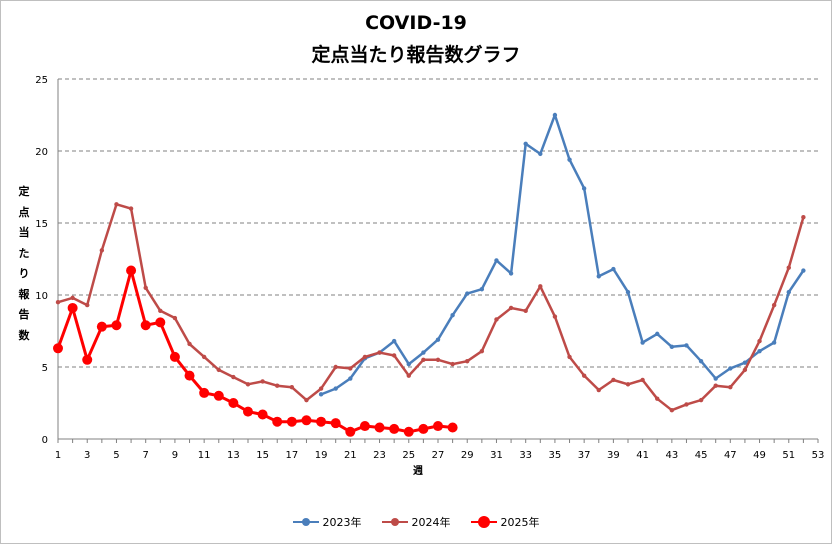 The width and height of the screenshot is (832, 544). I want to click on legend-label: 2024年, so click(431, 522).